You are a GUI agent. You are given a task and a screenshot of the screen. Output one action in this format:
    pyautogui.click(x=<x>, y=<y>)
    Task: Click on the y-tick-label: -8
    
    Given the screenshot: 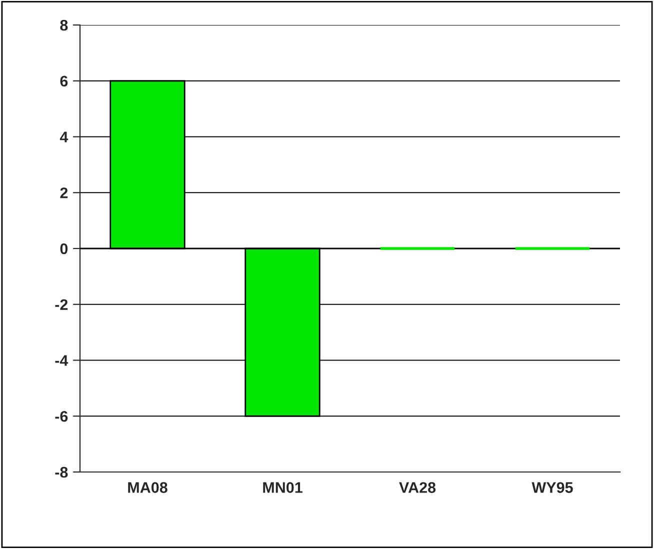 What is the action you would take?
    pyautogui.click(x=61, y=472)
    